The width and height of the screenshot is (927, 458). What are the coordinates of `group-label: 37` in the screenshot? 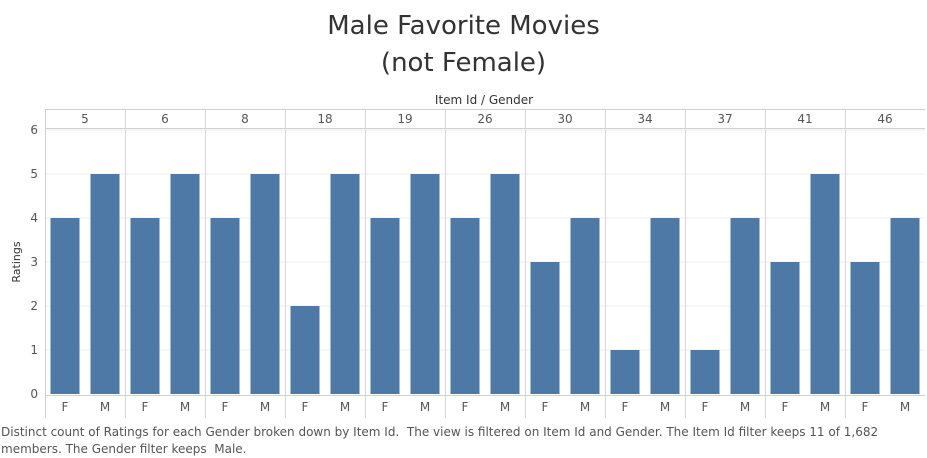 It's located at (724, 119).